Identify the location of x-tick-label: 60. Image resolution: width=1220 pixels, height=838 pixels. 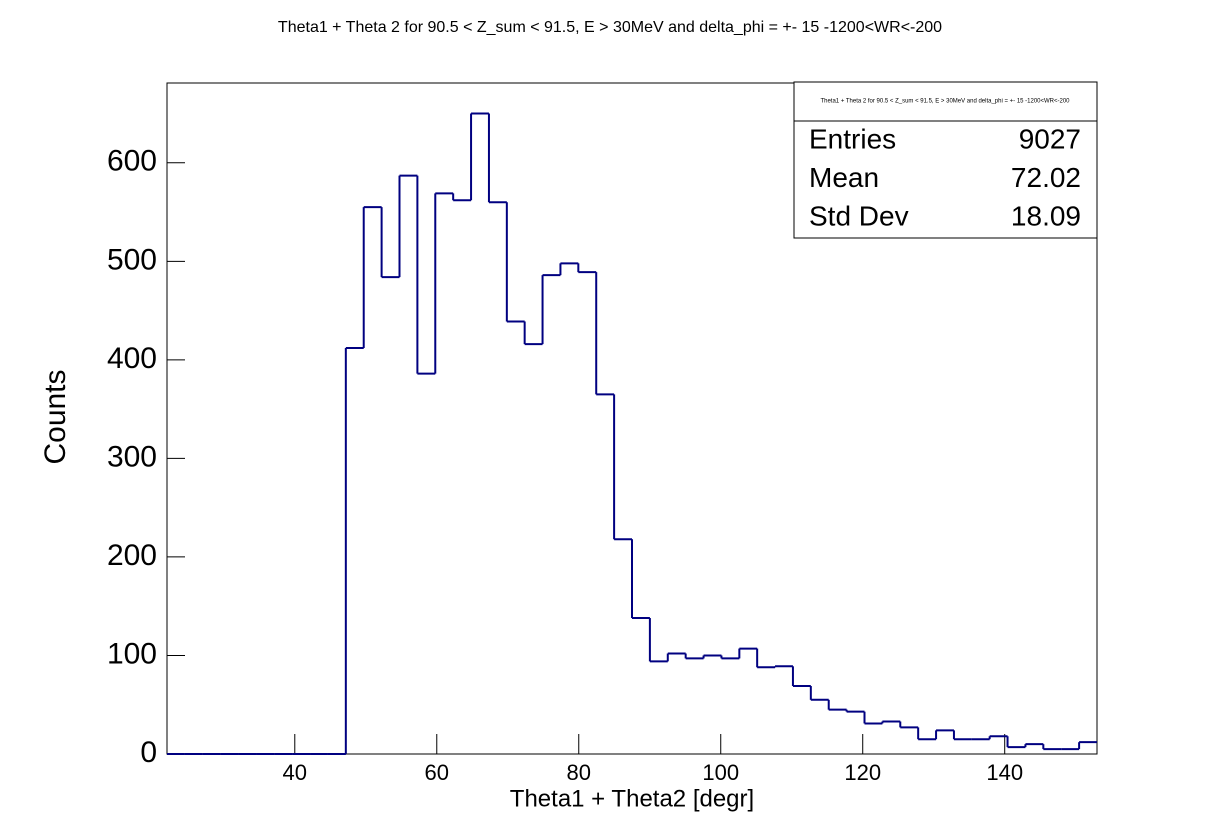
(437, 772).